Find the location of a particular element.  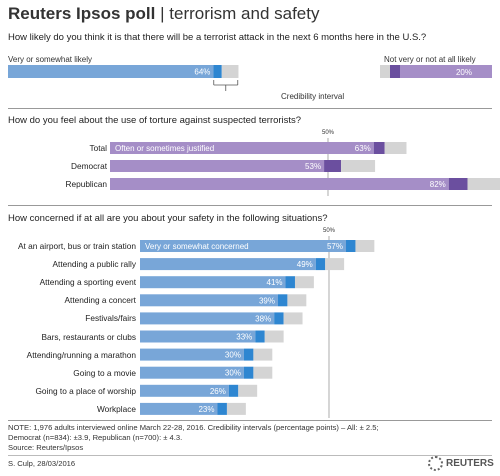

not-likely-ci is located at coordinates (395, 71).